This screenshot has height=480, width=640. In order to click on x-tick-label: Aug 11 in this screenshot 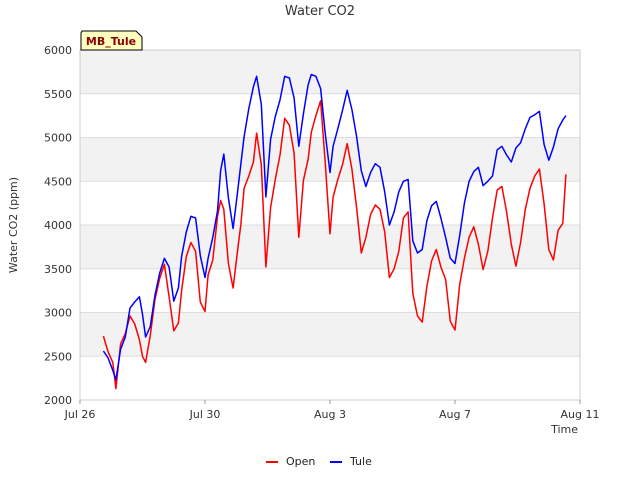, I will do `click(580, 414)`.